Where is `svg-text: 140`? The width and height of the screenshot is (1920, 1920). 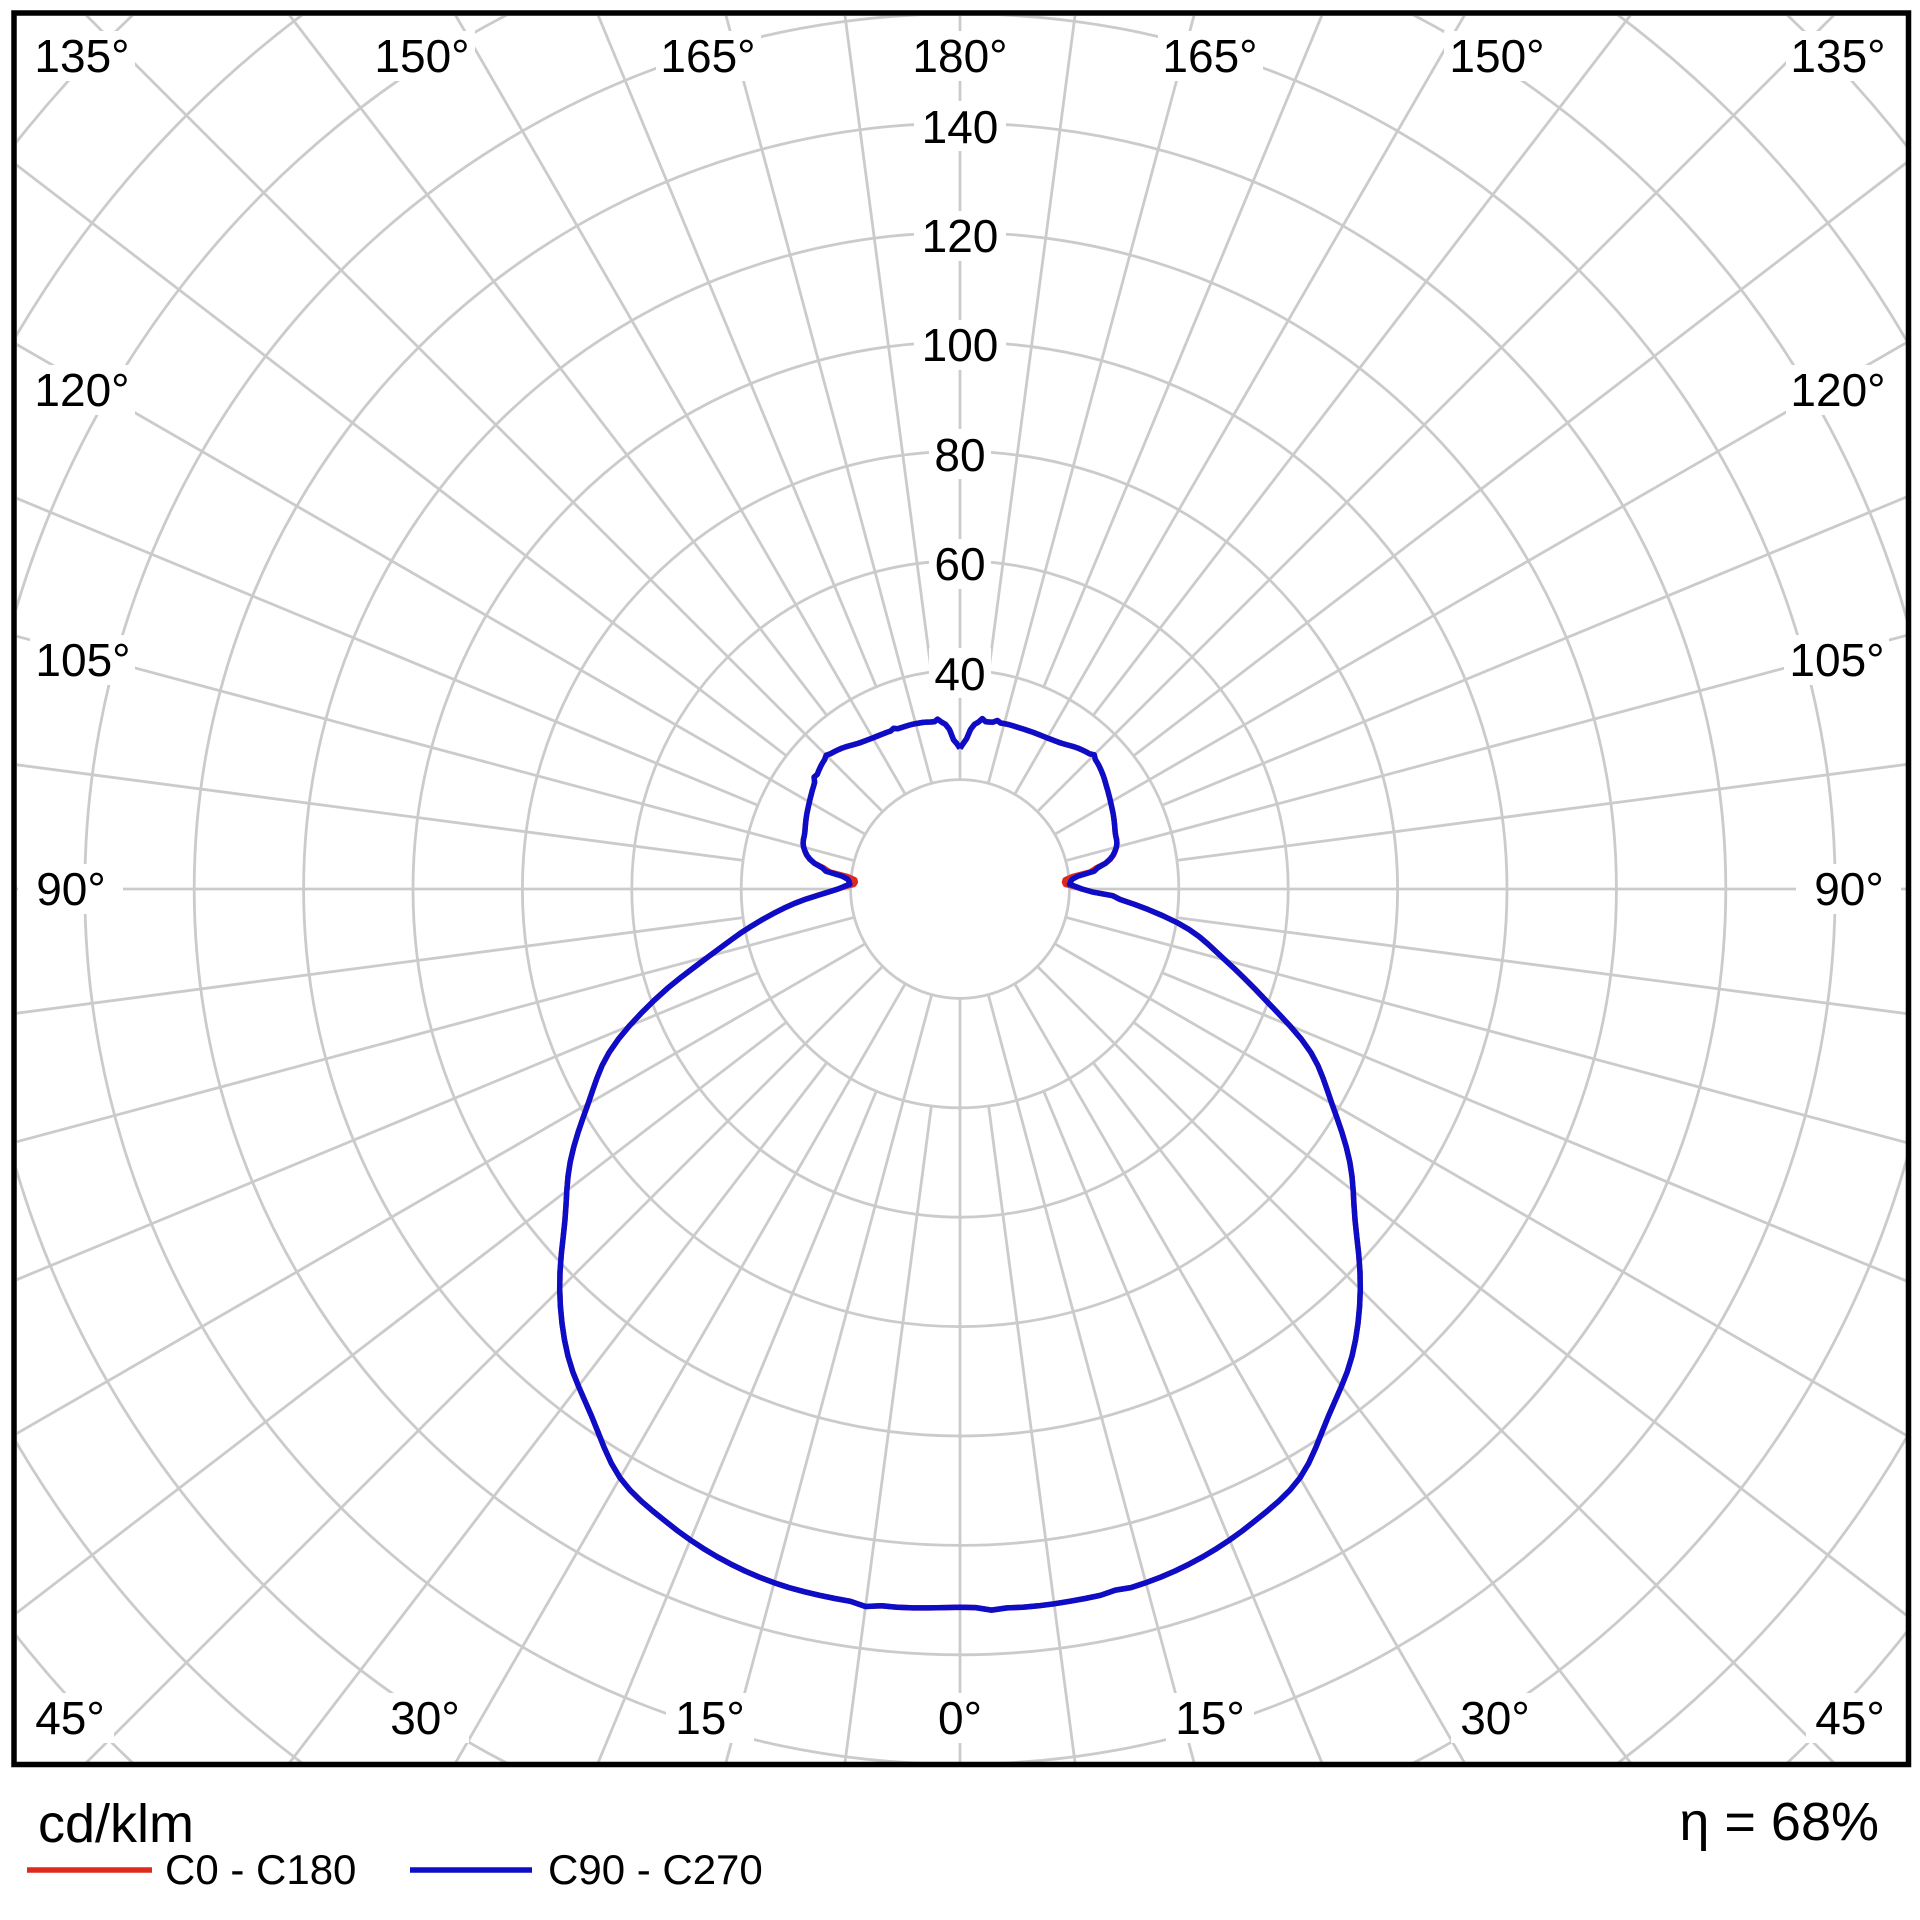 svg-text: 140 is located at coordinates (960, 127).